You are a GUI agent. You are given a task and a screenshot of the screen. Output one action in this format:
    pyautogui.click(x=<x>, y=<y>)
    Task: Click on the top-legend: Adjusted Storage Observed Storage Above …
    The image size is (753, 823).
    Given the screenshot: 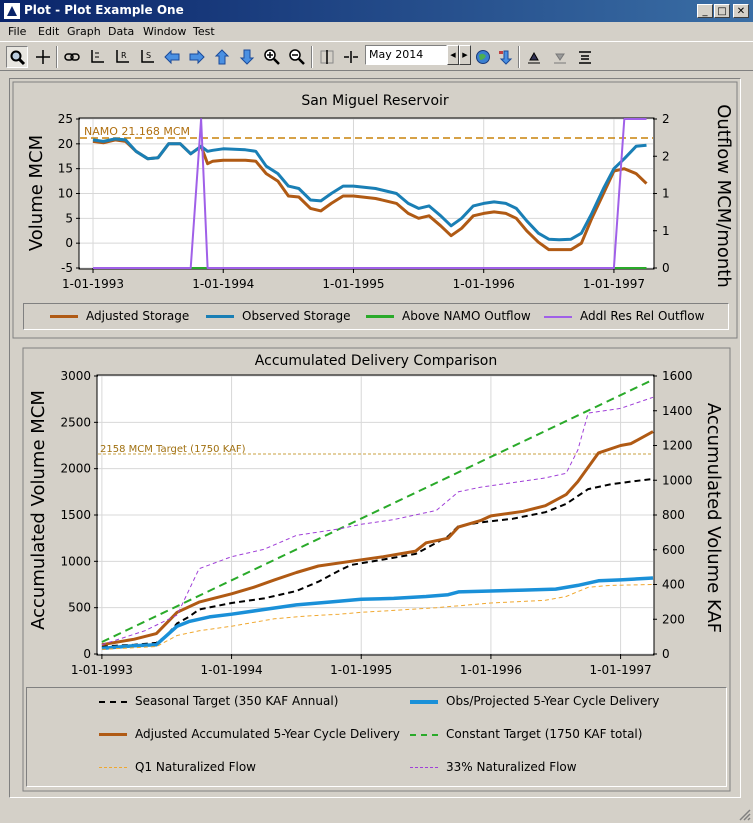 What is the action you would take?
    pyautogui.click(x=376, y=316)
    